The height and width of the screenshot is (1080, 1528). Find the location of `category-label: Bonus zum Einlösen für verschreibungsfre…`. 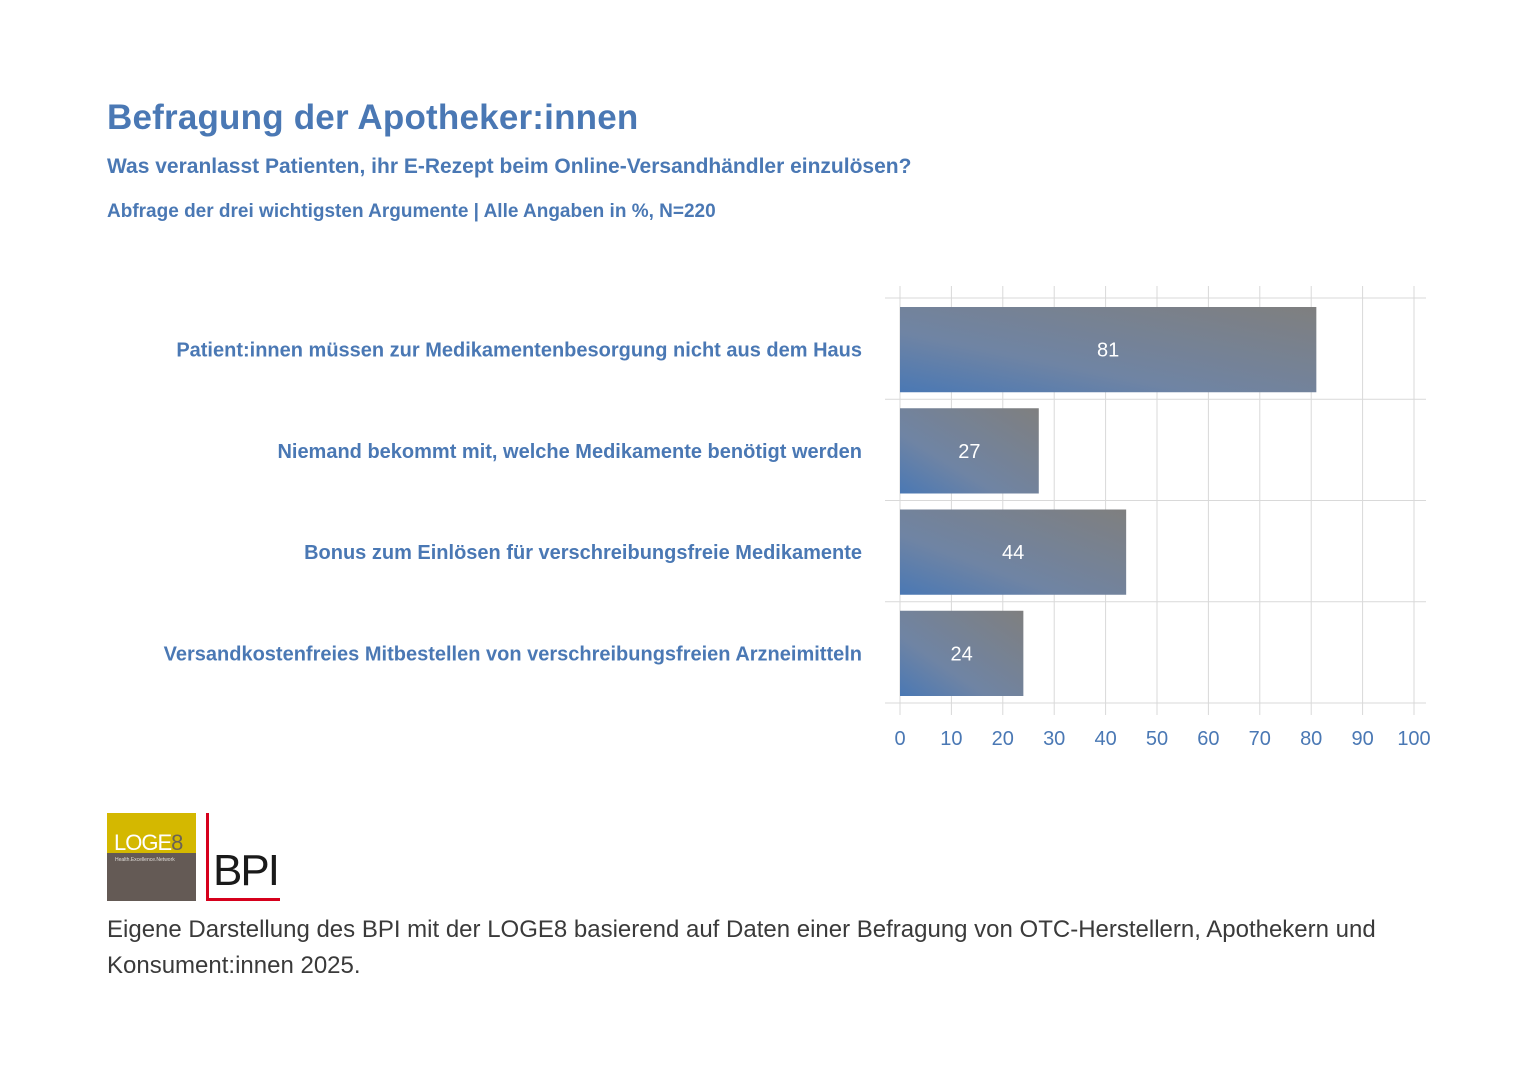

category-label: Bonus zum Einlösen für verschreibungsfre… is located at coordinates (583, 553).